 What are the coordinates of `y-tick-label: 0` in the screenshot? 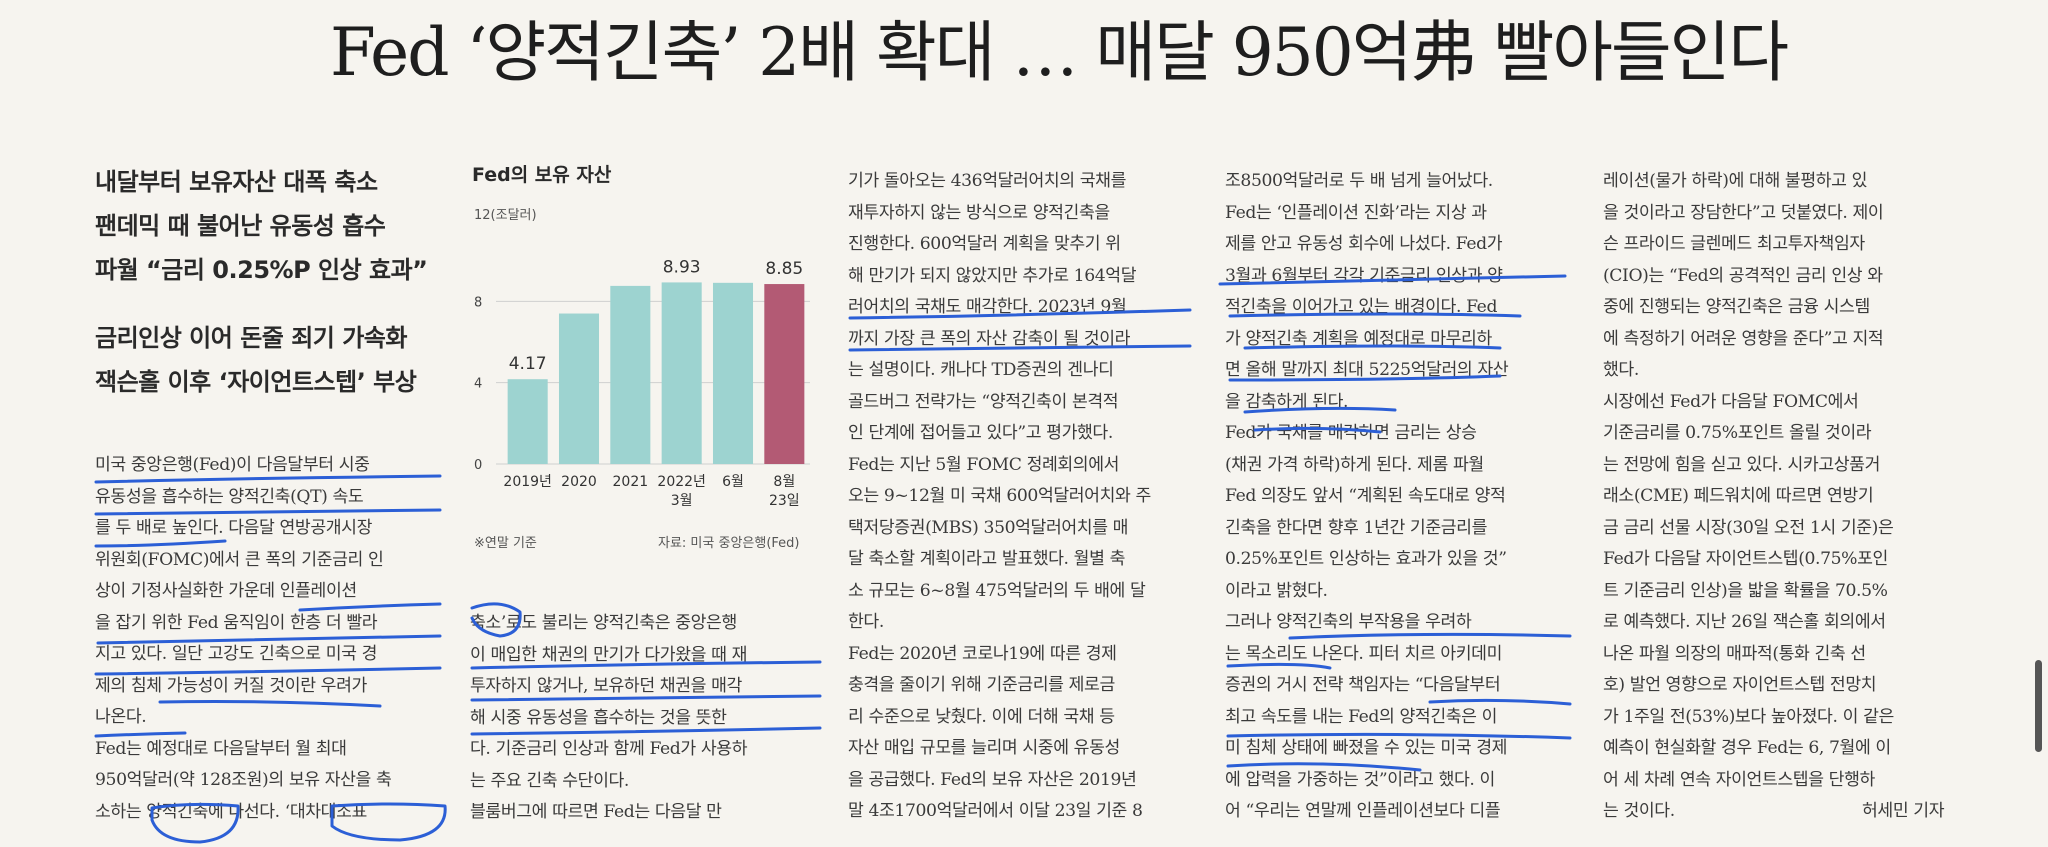 It's located at (478, 465).